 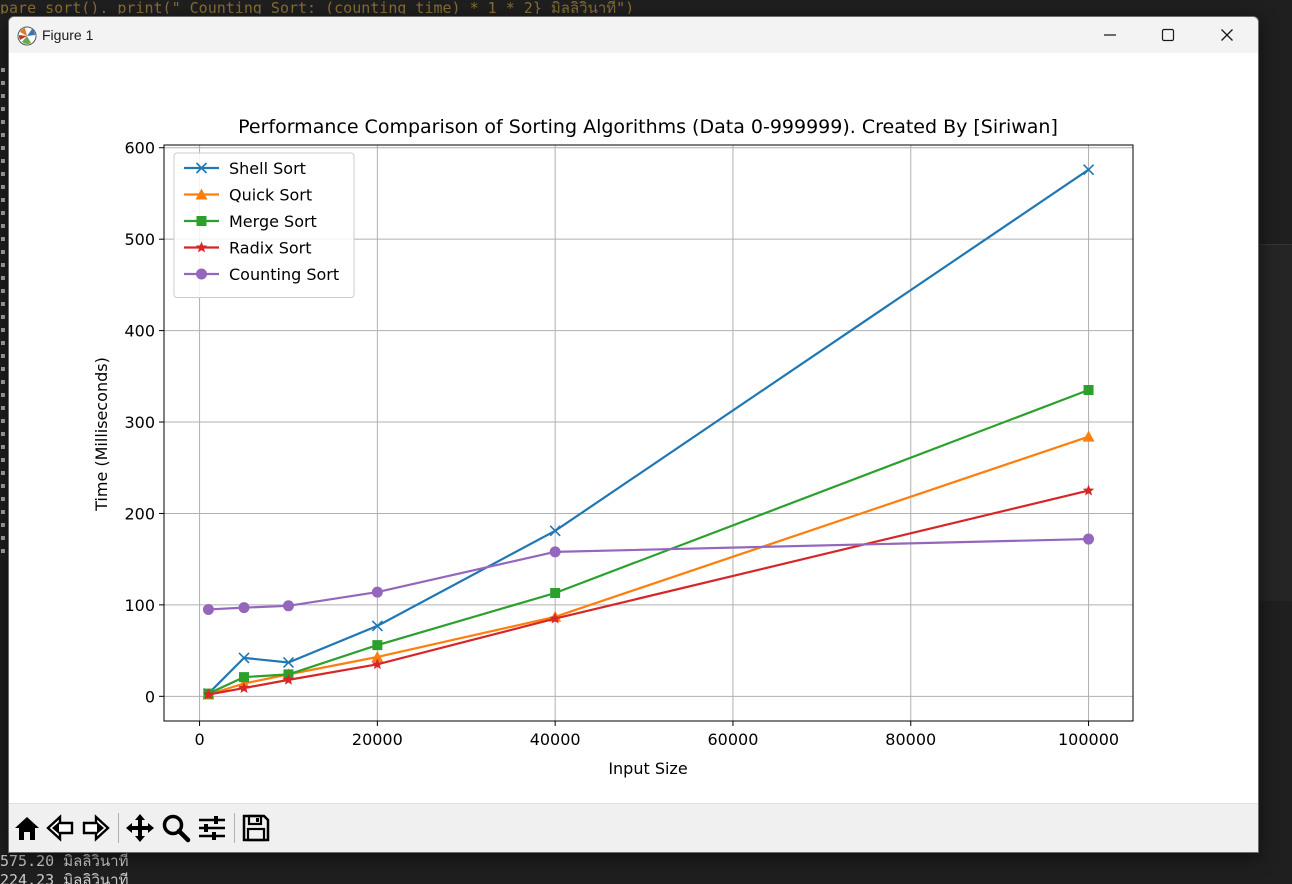 I want to click on arrow-left-icon, so click(x=60, y=828).